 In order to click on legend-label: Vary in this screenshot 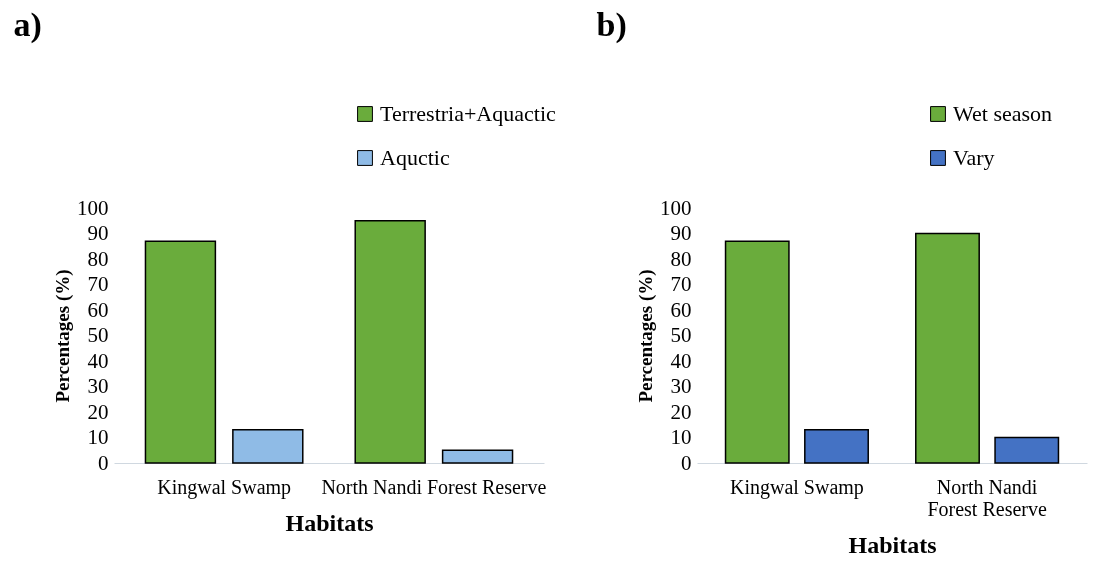, I will do `click(974, 157)`.